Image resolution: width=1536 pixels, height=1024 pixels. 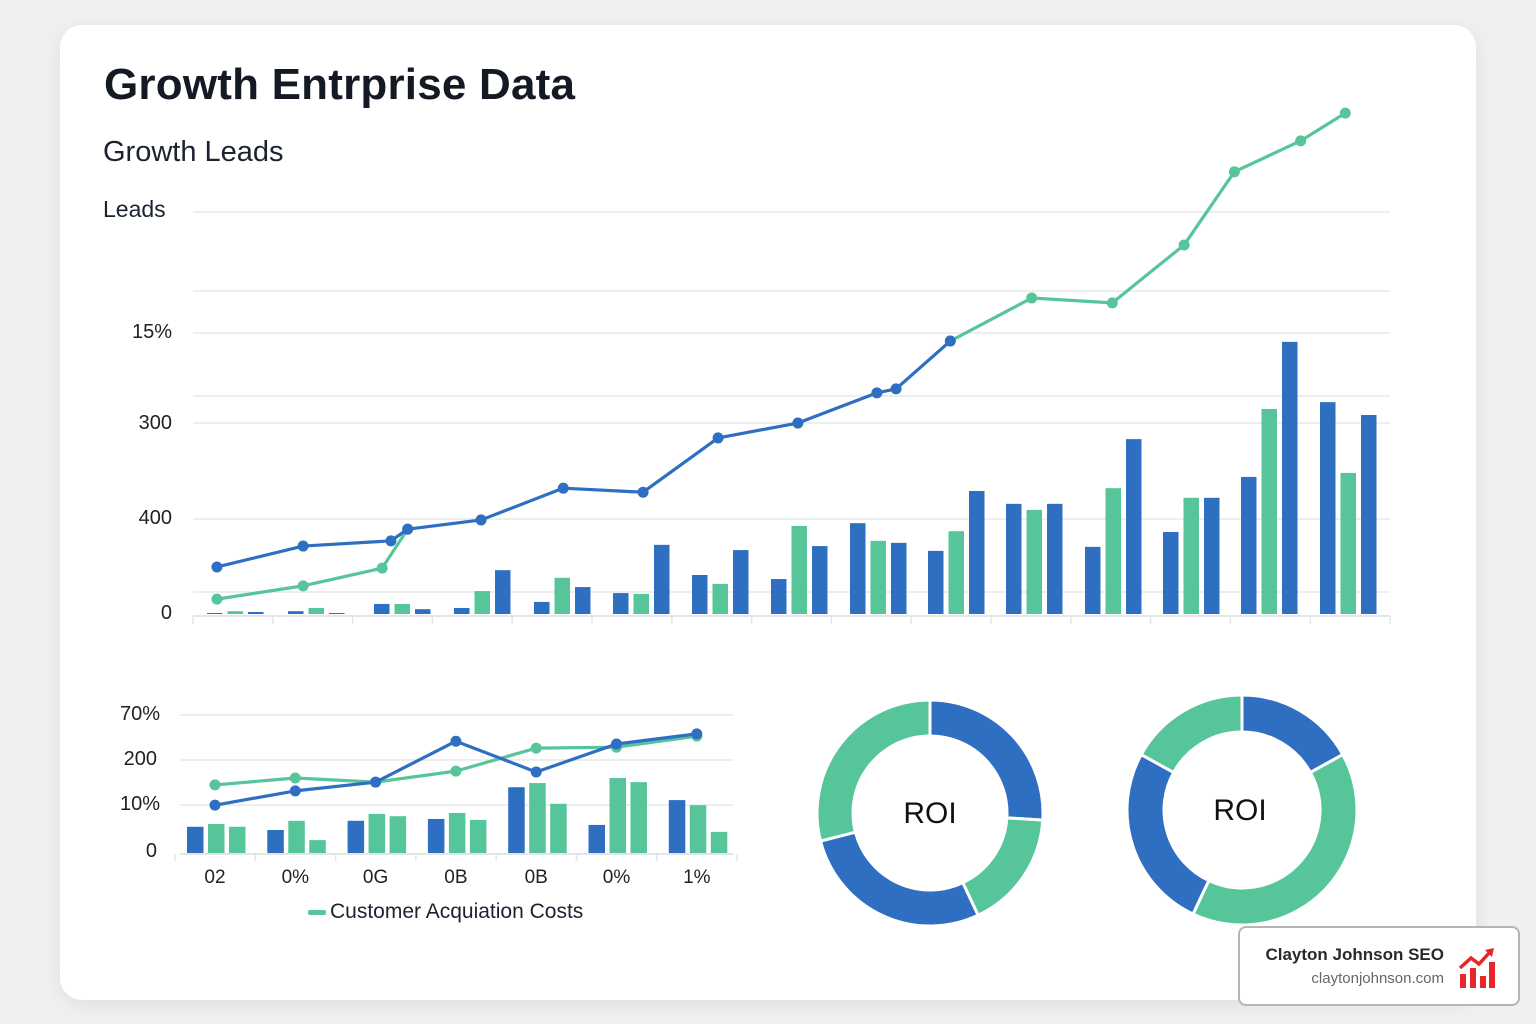 What do you see at coordinates (193, 152) in the screenshot?
I see `section-title: Growth Leads` at bounding box center [193, 152].